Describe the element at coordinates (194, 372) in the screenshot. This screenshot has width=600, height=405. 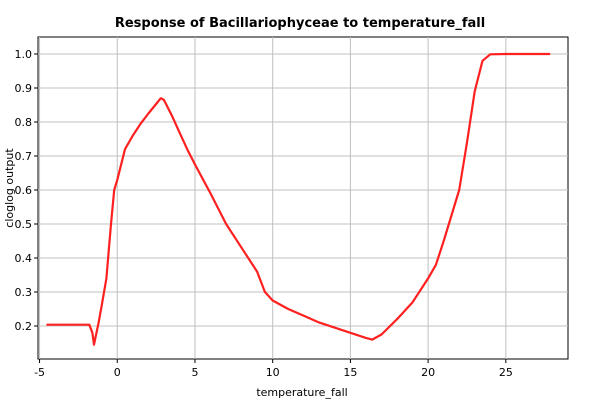
I see `x-tick-label: 5` at that location.